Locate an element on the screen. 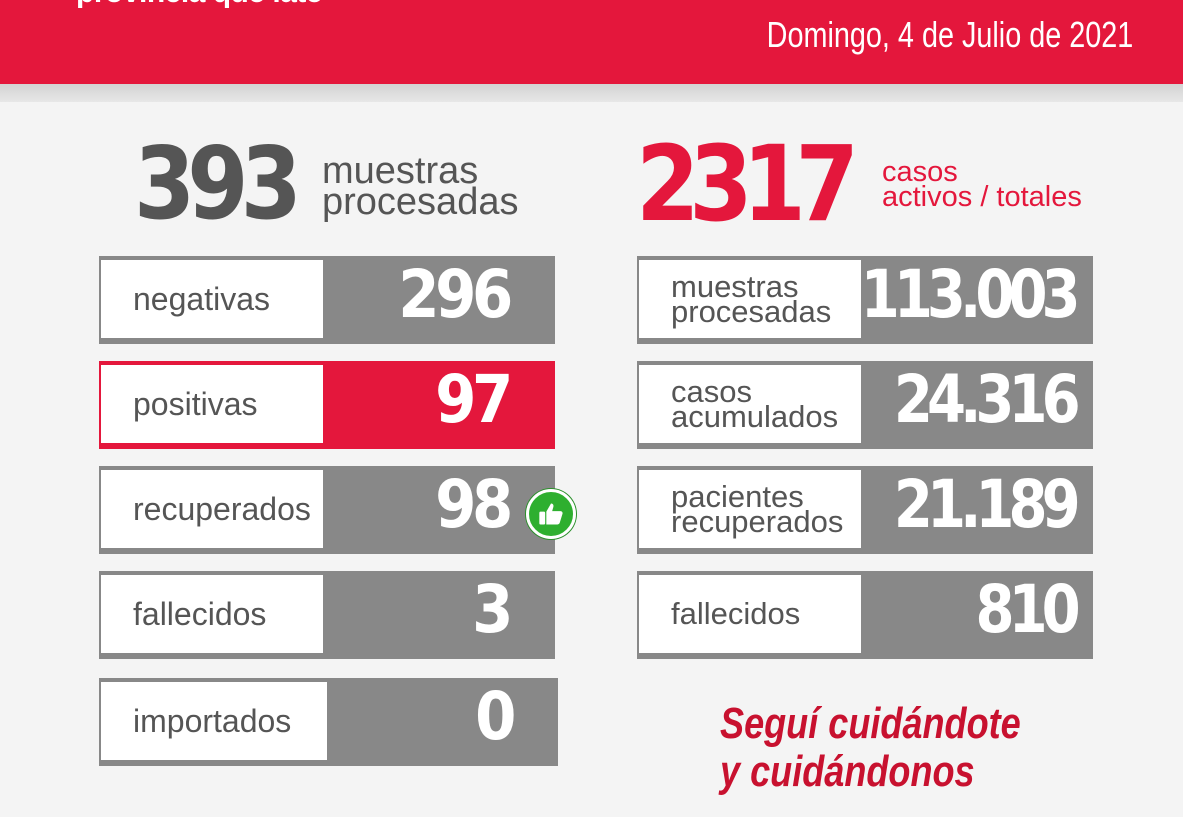 The height and width of the screenshot is (817, 1183). thumbs-up-glyph is located at coordinates (551, 514).